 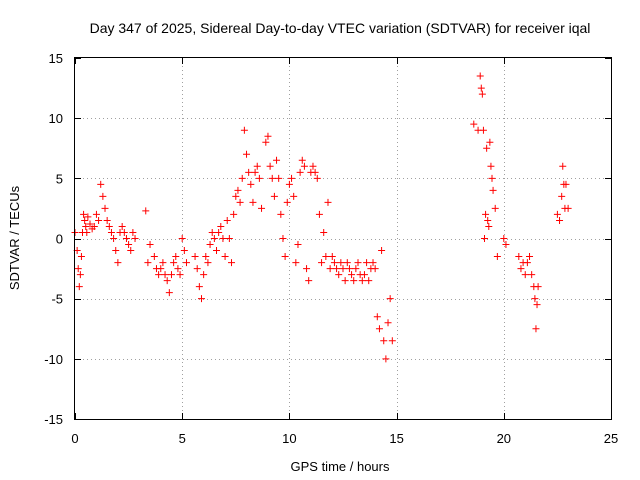 What do you see at coordinates (59, 178) in the screenshot?
I see `y-tick-label: 5` at bounding box center [59, 178].